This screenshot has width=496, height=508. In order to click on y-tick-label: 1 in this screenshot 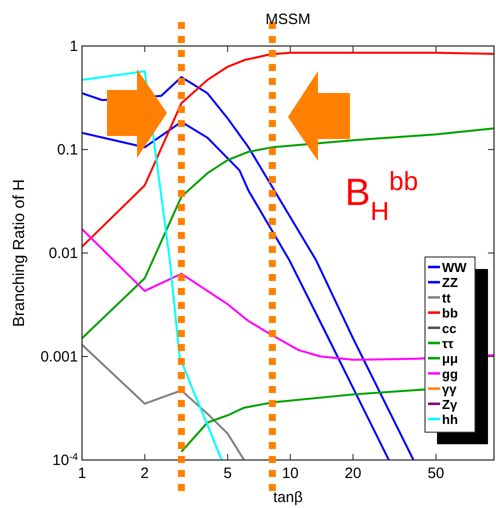, I will do `click(74, 46)`.